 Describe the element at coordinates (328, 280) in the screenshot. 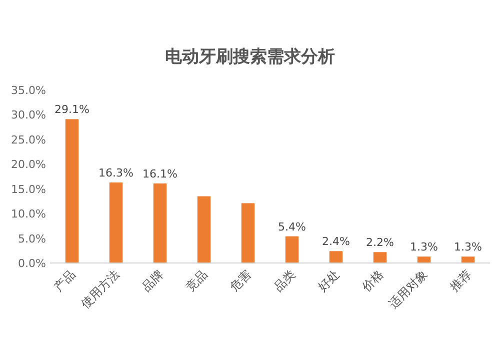

I see `x-tick-label: 好处` at that location.